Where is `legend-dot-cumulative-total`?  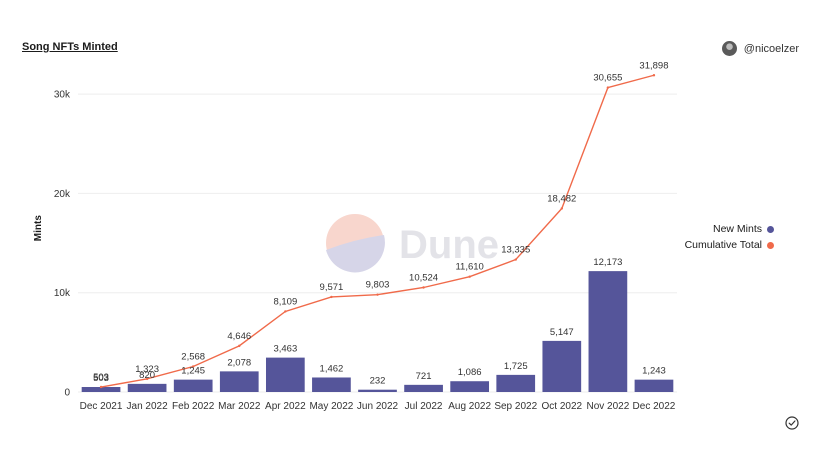 legend-dot-cumulative-total is located at coordinates (770, 245).